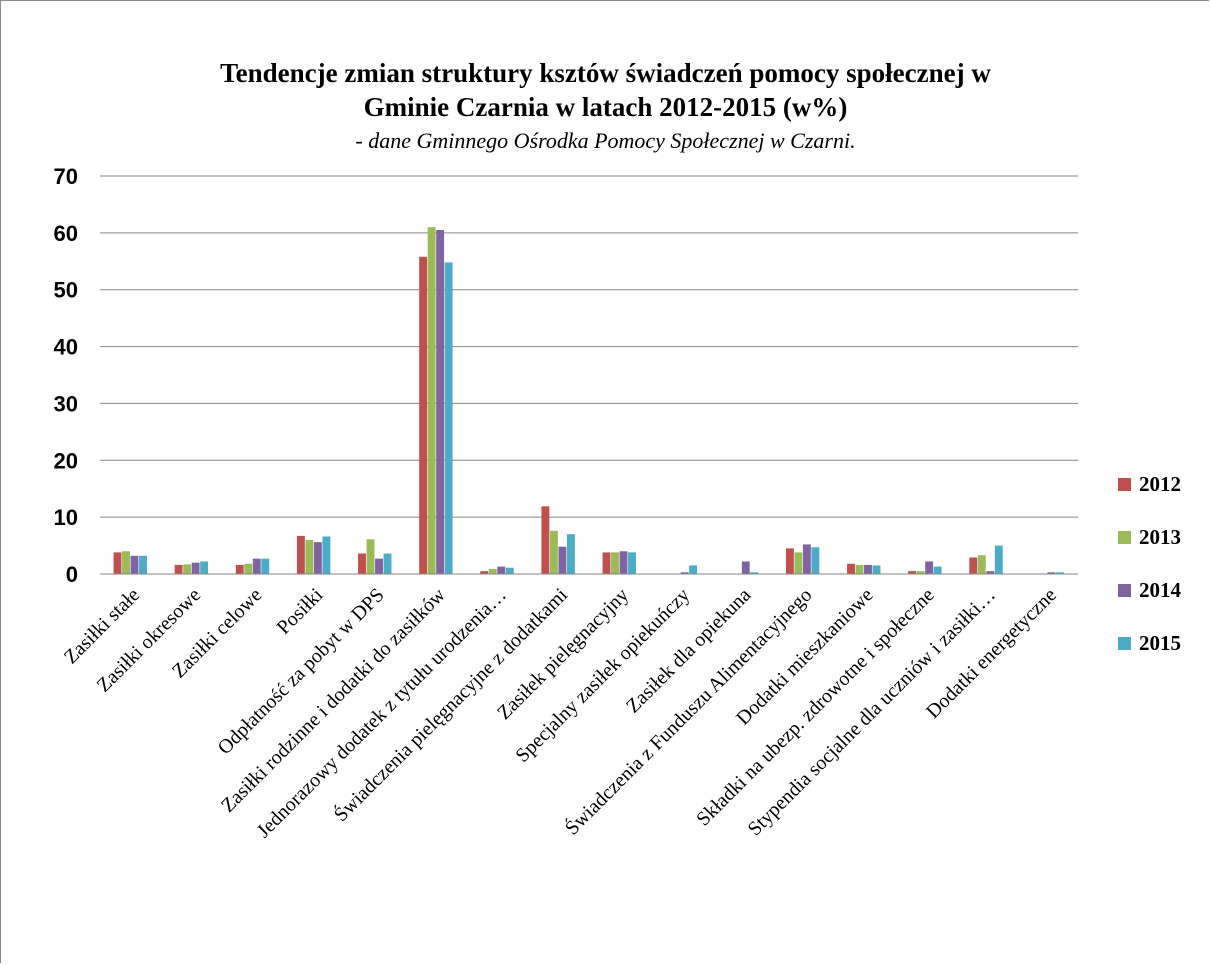  Describe the element at coordinates (333, 700) in the screenshot. I see `x-tick-label: Zasiłki rodzinne i dodatki do zasiłków` at that location.